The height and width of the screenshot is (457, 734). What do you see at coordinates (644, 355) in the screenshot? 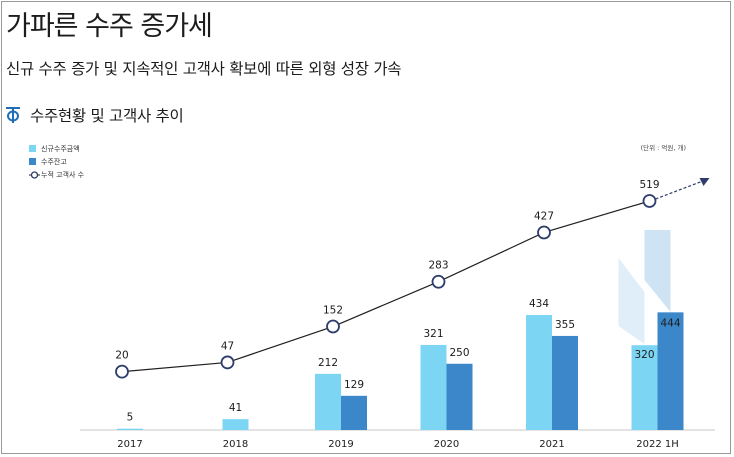
I see `data-label-new-orders: 320` at bounding box center [644, 355].